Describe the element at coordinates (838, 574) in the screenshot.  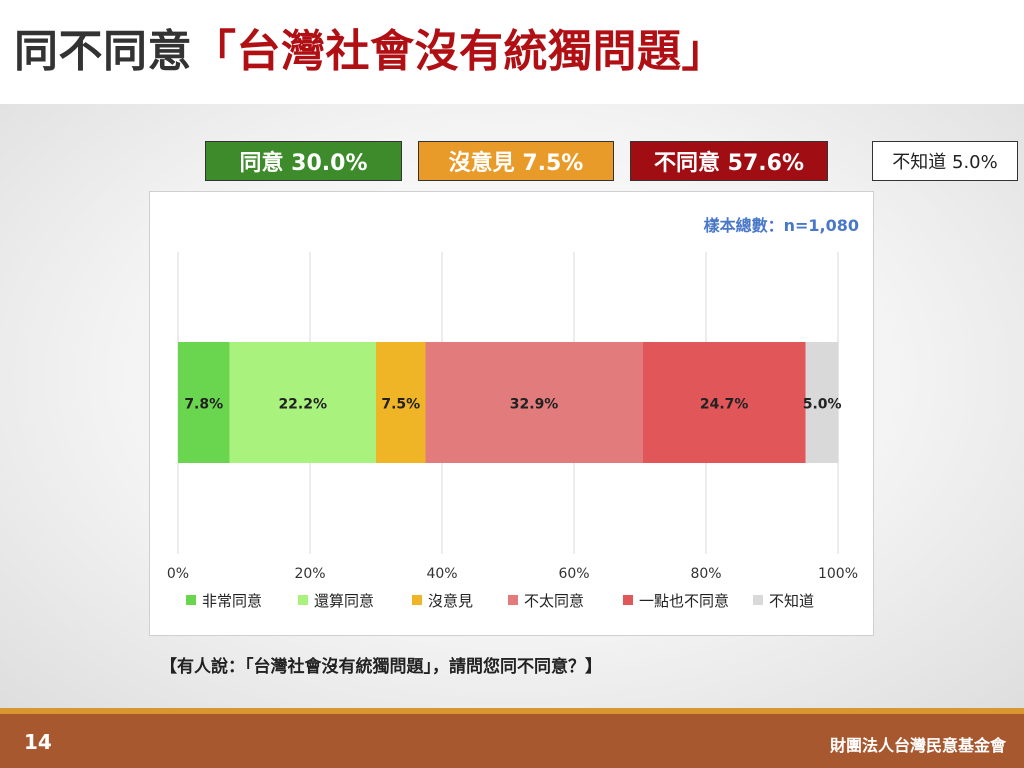
I see `x-tick-label: 100%` at that location.